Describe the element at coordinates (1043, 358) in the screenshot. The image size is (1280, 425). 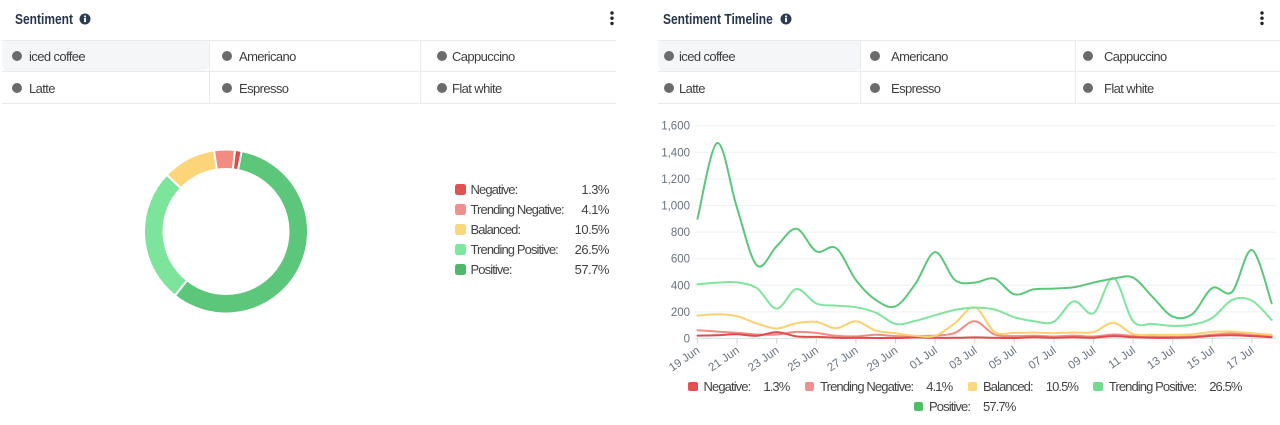
I see `svg-text: 07 Jul` at that location.